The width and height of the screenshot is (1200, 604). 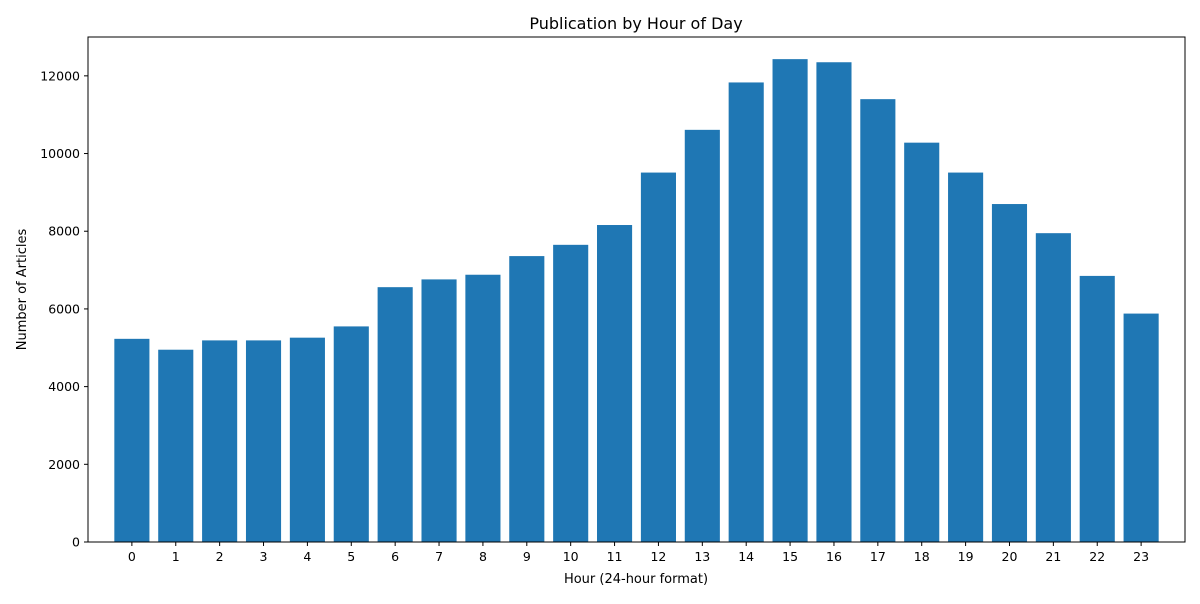 What do you see at coordinates (746, 556) in the screenshot?
I see `x-tick-label: 14` at bounding box center [746, 556].